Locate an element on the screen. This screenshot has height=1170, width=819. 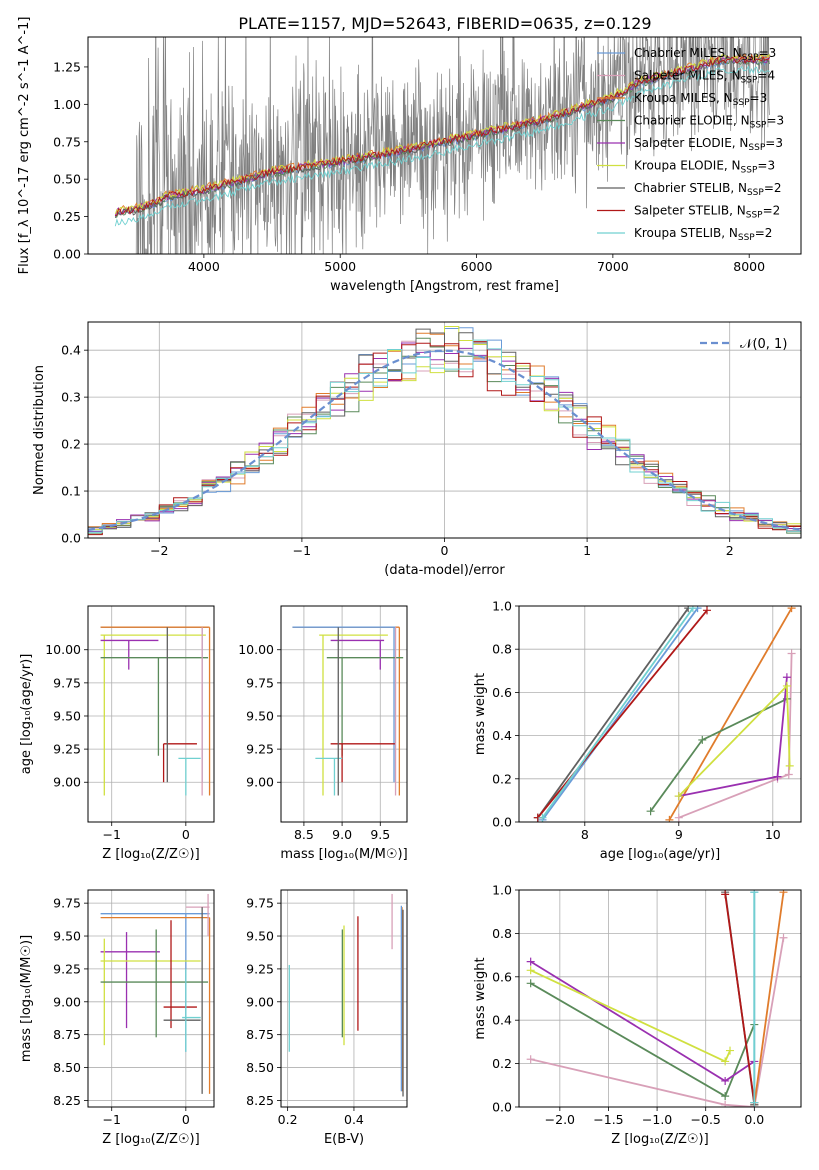
x-tick-label: 9.5 is located at coordinates (380, 834).